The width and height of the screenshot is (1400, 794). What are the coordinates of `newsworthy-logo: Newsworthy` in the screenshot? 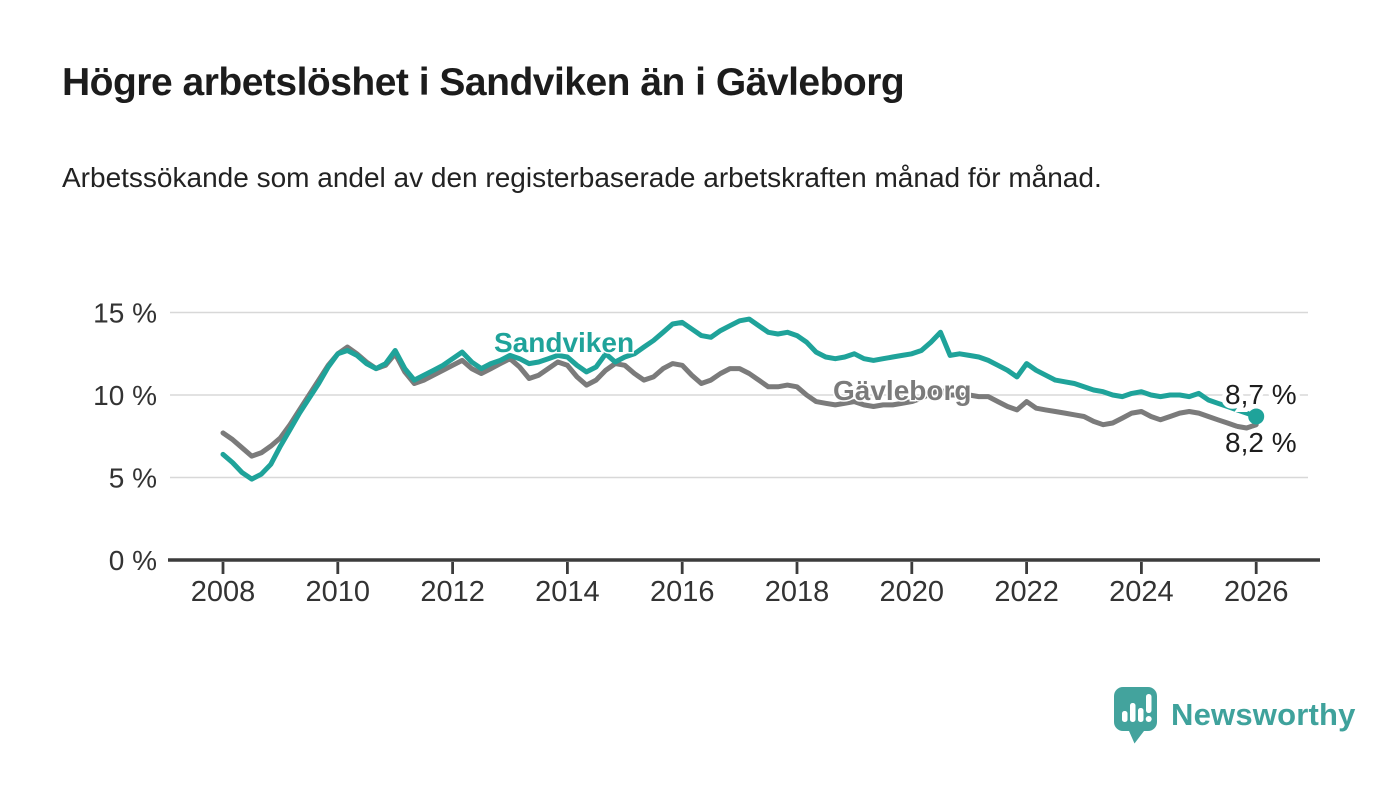 It's located at (1234, 715).